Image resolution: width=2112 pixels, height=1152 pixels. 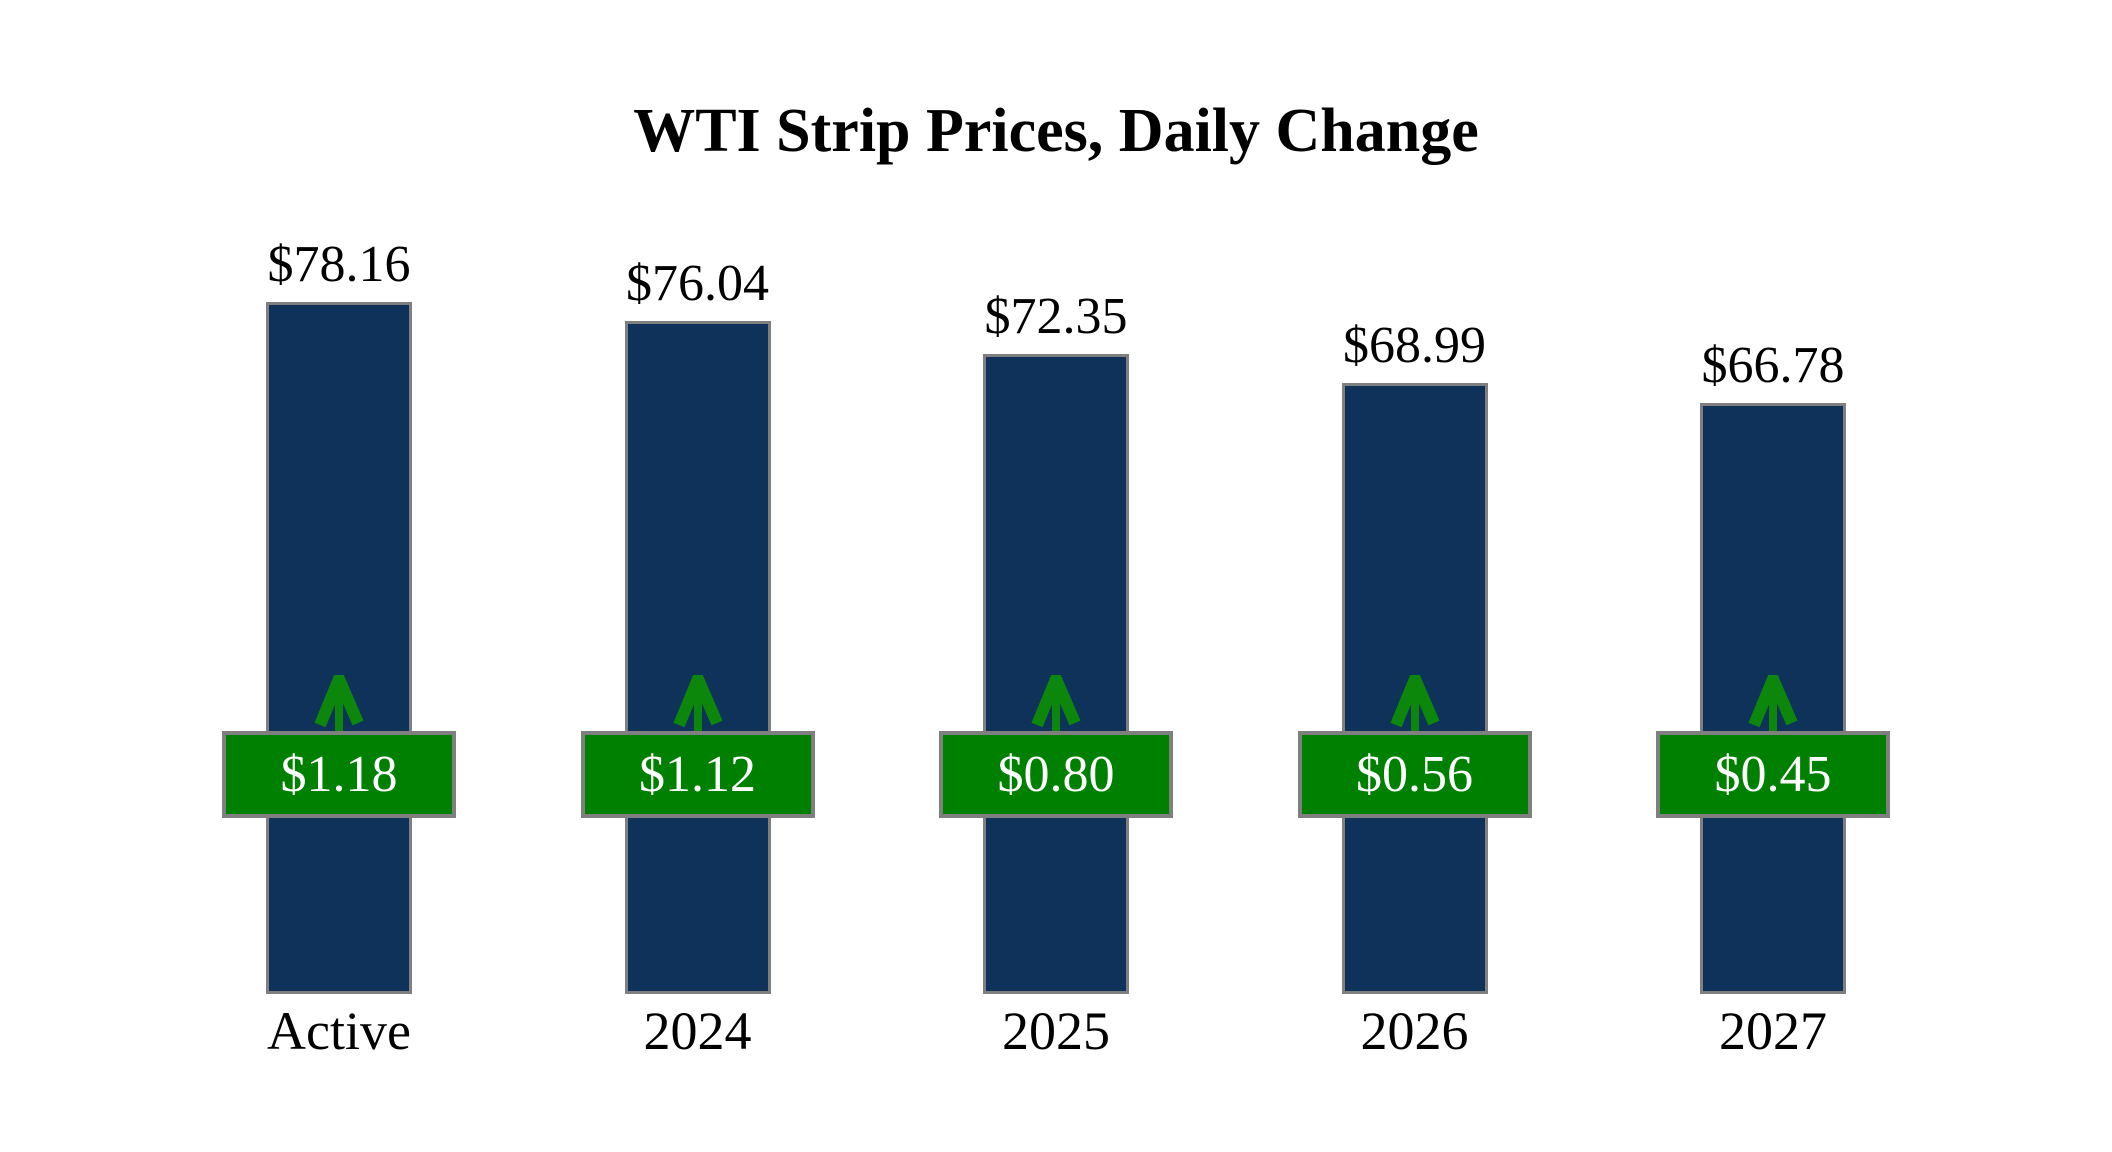 I want to click on daily-change-badge-active: $1.18, so click(x=339, y=774).